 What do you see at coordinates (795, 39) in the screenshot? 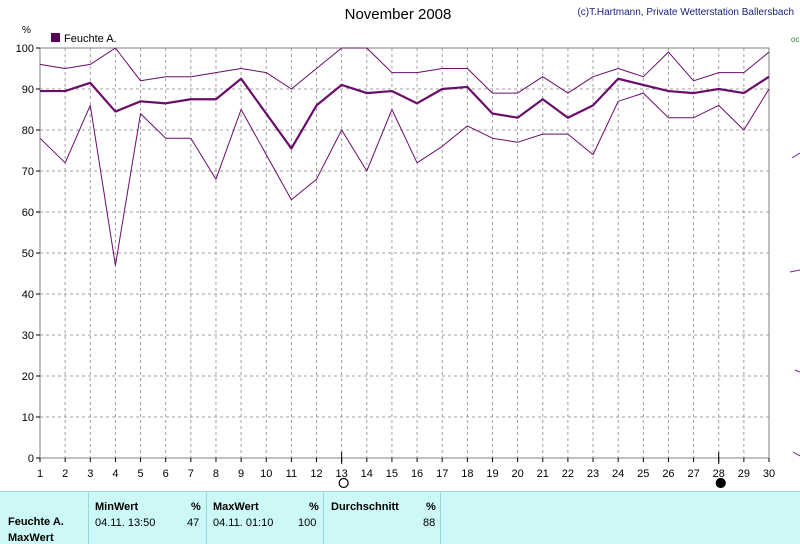
I see `right-edge-text: oc` at bounding box center [795, 39].